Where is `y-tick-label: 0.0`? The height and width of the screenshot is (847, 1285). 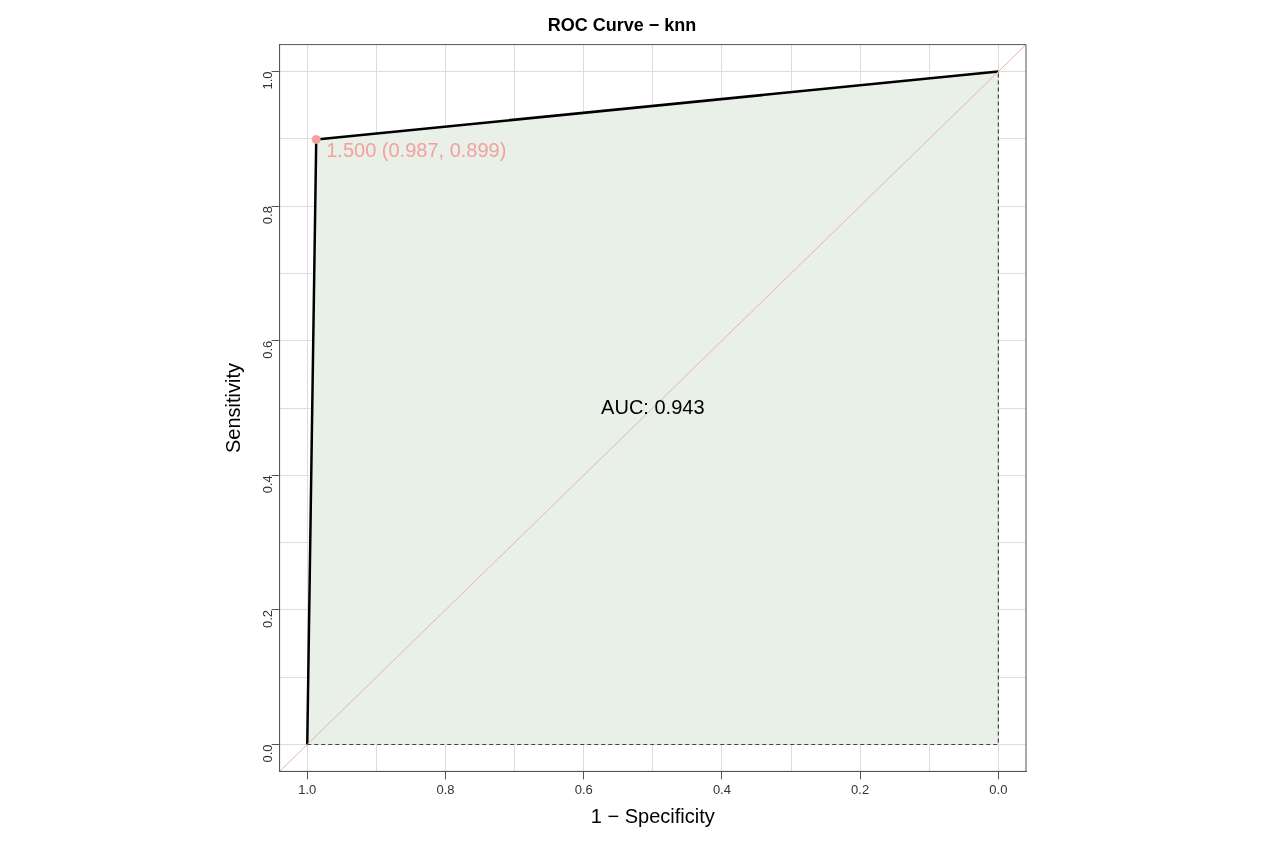 y-tick-label: 0.0 is located at coordinates (268, 753).